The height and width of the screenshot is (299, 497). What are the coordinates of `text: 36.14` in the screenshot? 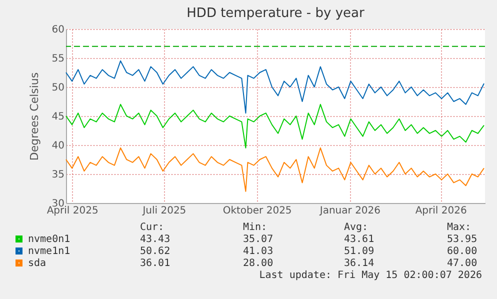 It's located at (359, 263).